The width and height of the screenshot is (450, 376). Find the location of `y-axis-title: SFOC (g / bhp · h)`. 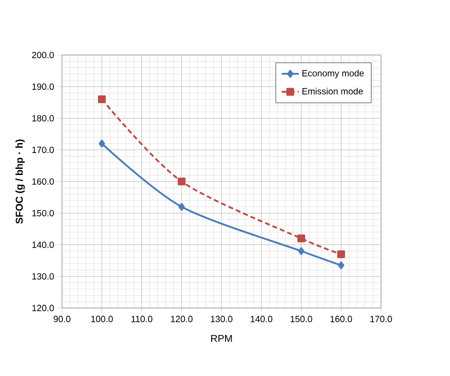

y-axis-title: SFOC (g / bhp · h) is located at coordinates (20, 182).